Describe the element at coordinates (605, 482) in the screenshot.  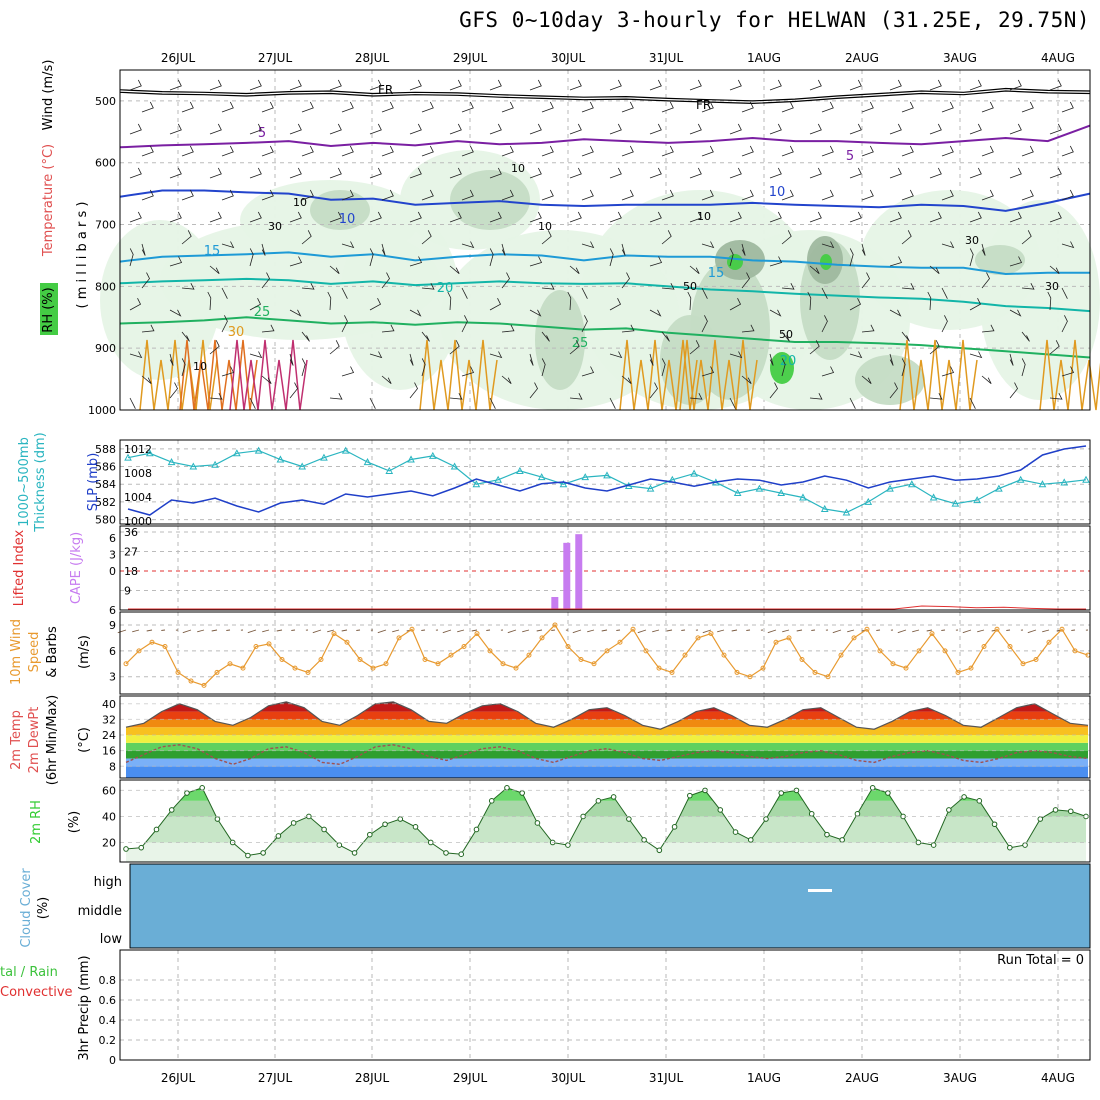
I see `panel-frame-thickness` at that location.